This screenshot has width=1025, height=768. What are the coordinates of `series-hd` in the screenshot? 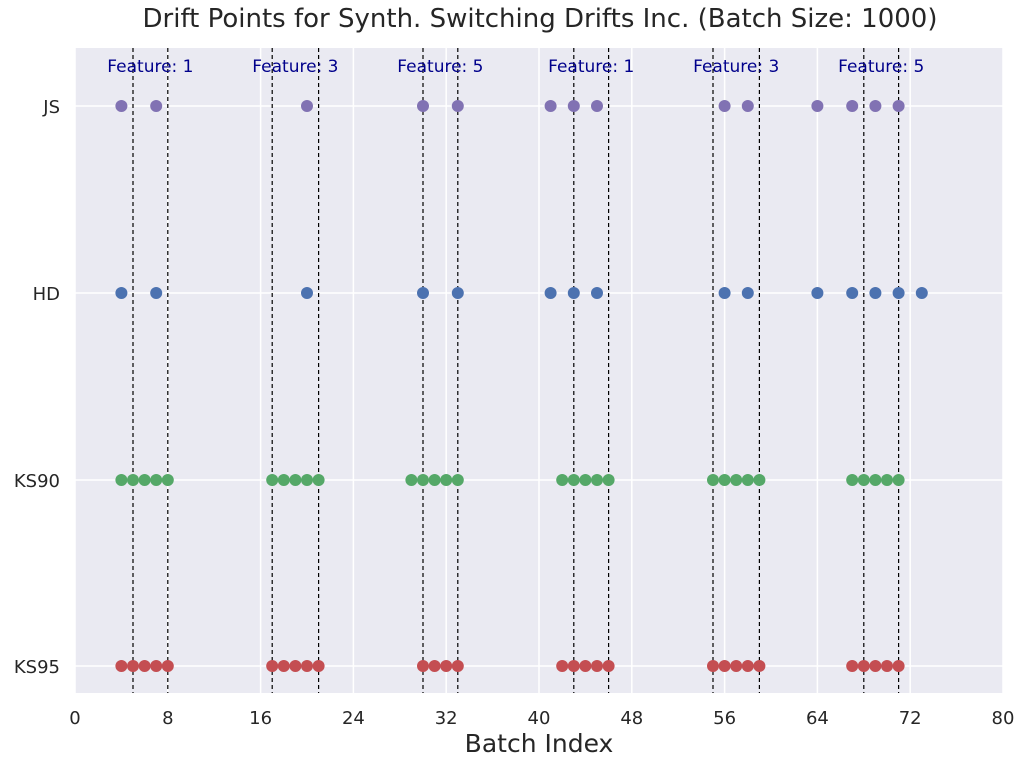 It's located at (521, 293).